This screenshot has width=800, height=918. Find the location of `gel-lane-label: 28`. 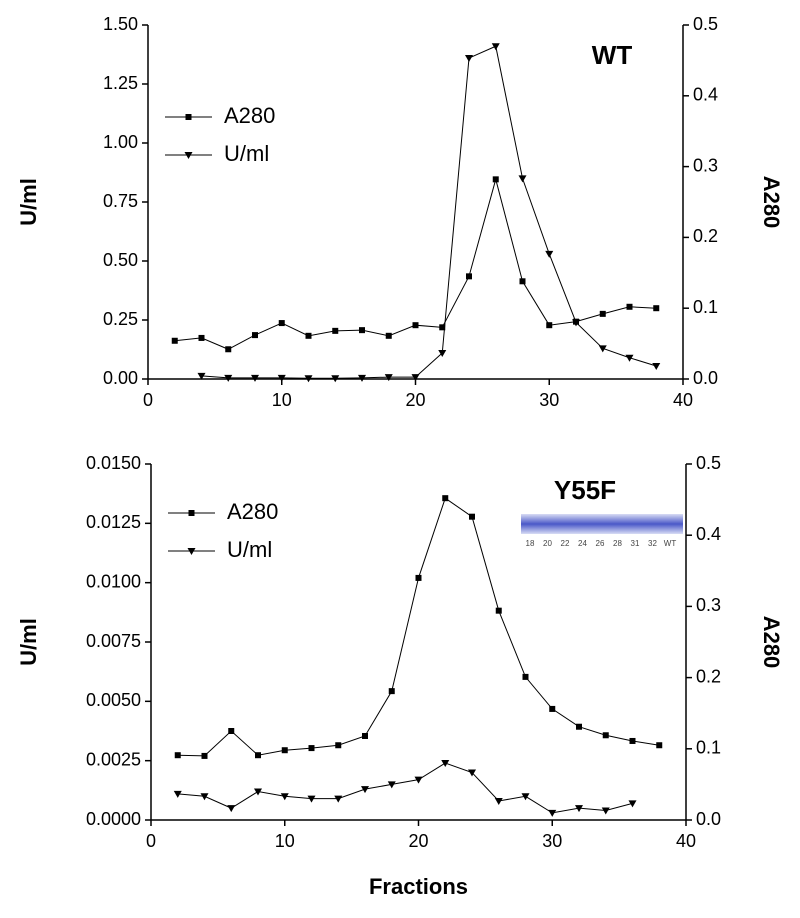

gel-lane-label: 28 is located at coordinates (617, 543).